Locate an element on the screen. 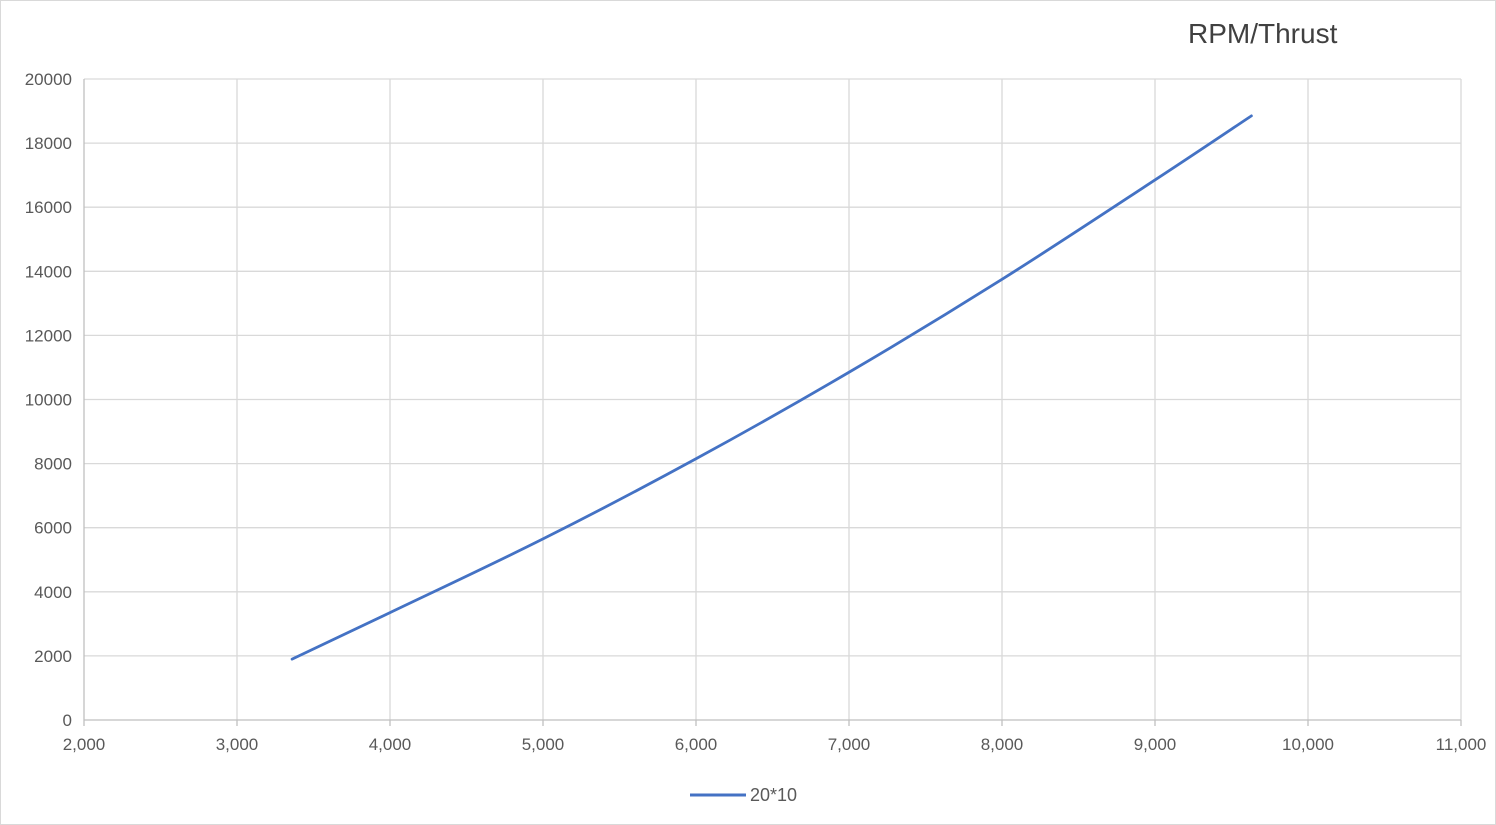 This screenshot has height=825, width=1496. y-tick-label: 16000 is located at coordinates (48, 207).